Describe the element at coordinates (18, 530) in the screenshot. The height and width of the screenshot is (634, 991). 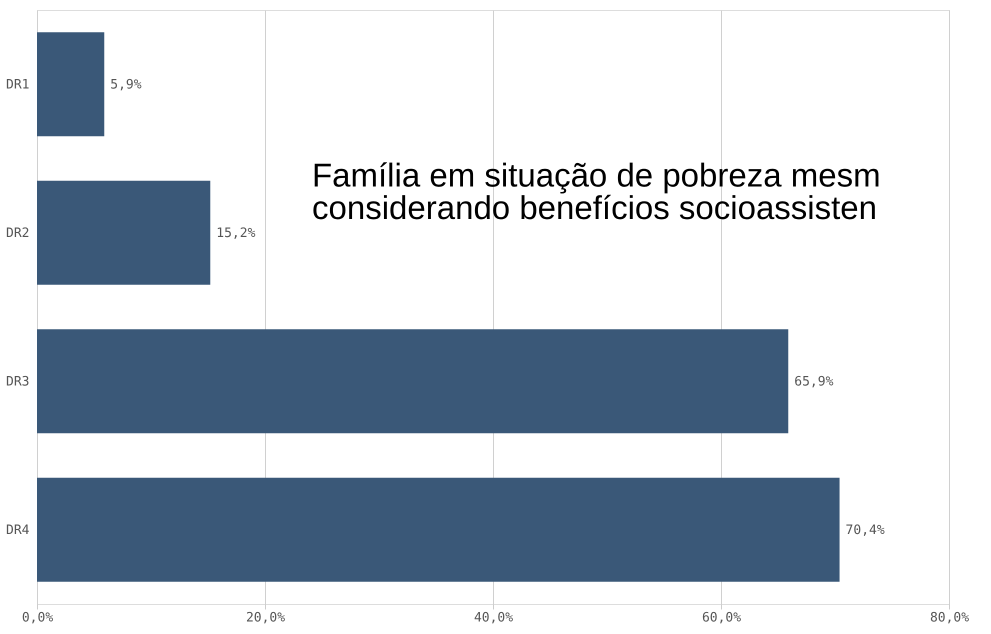
I see `y-tick-label: DR4` at that location.